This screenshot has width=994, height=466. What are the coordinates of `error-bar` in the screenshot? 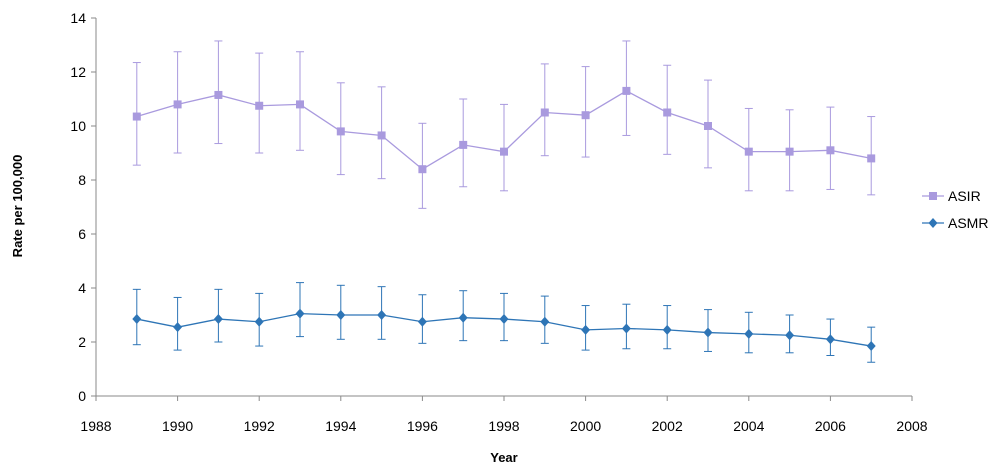 It's located at (504, 147).